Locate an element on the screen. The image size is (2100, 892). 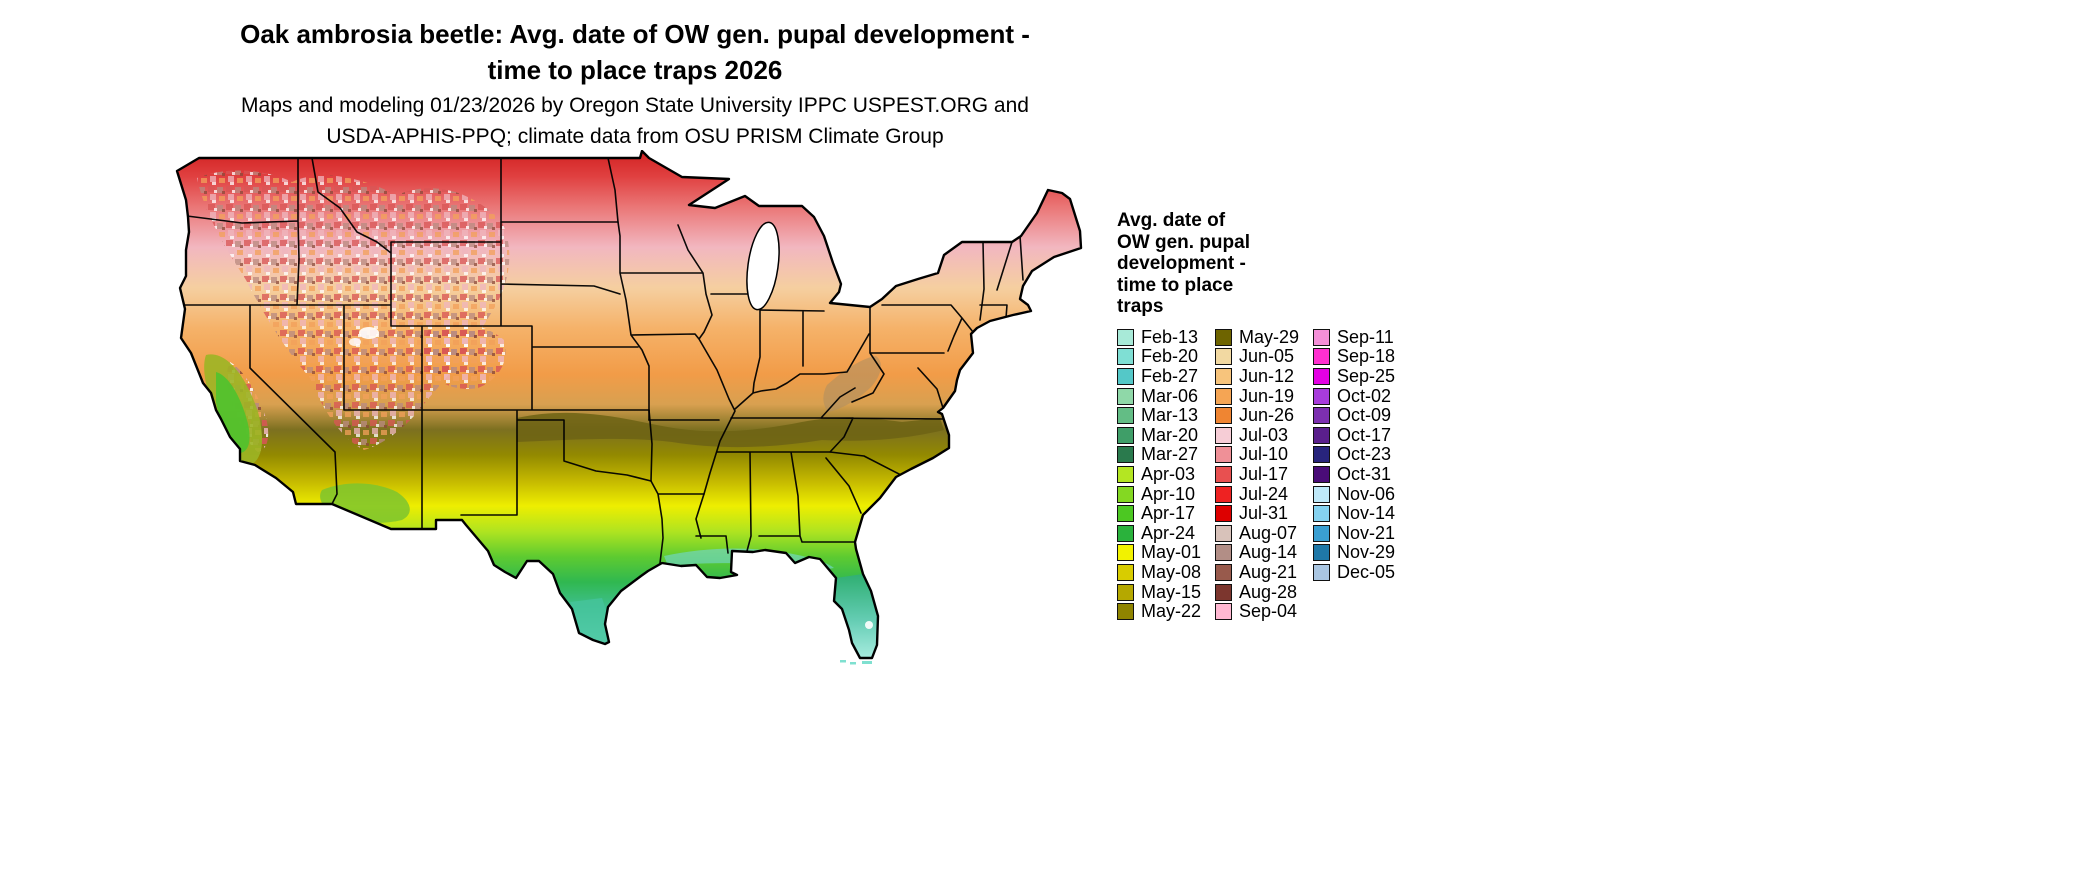
legend-entry: Sep-11 is located at coordinates (1357, 337).